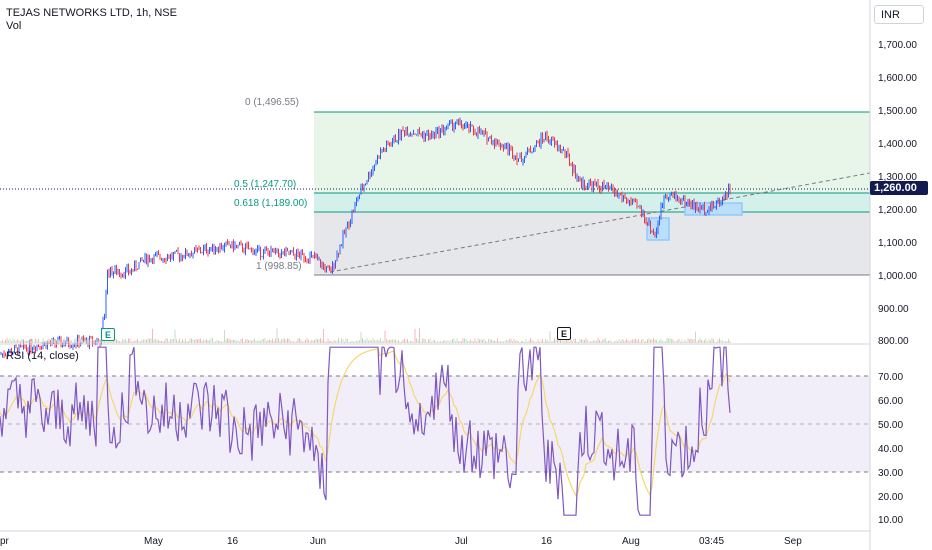 The width and height of the screenshot is (932, 550). What do you see at coordinates (899, 14) in the screenshot?
I see `currency-button: INR` at bounding box center [899, 14].